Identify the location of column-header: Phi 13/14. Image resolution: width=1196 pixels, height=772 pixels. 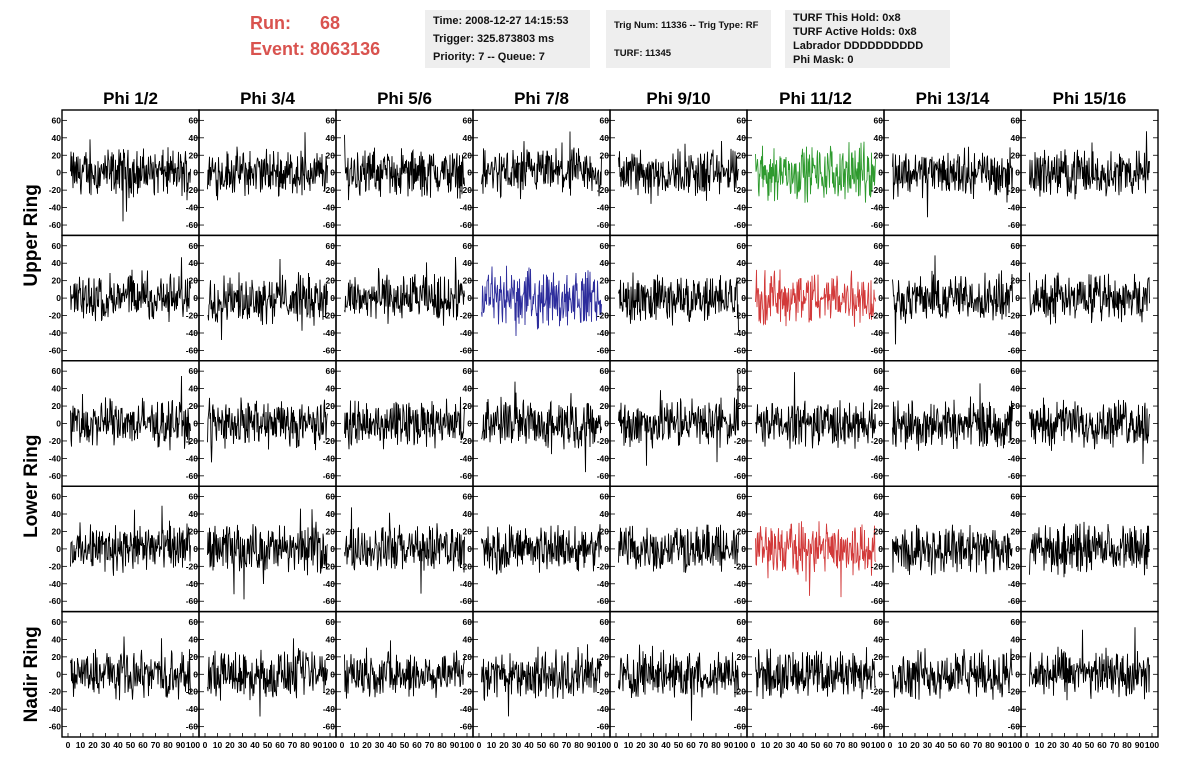
(953, 98).